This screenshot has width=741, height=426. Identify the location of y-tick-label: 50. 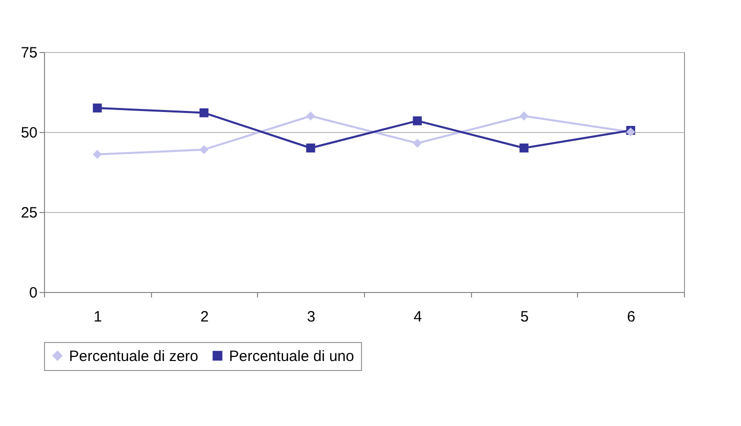
(29, 133).